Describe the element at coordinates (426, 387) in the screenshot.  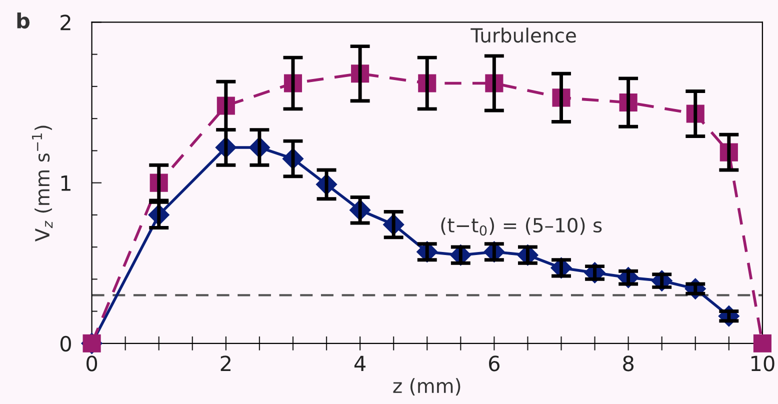
I see `x-axis-title: z (mm)` at that location.